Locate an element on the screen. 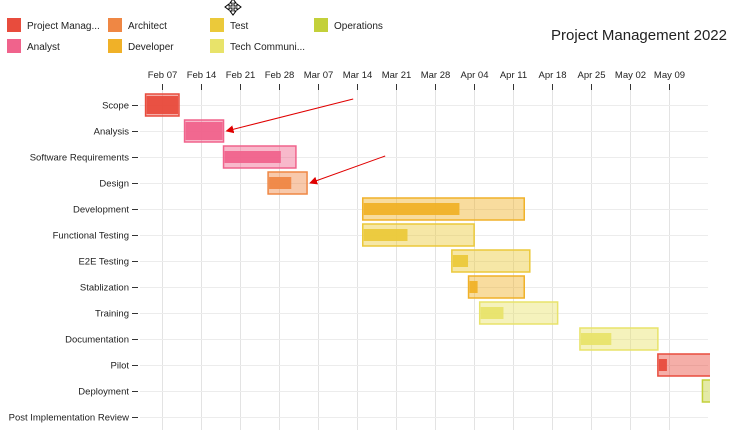 This screenshot has width=746, height=438. legend-item-developer: Developer is located at coordinates (141, 46).